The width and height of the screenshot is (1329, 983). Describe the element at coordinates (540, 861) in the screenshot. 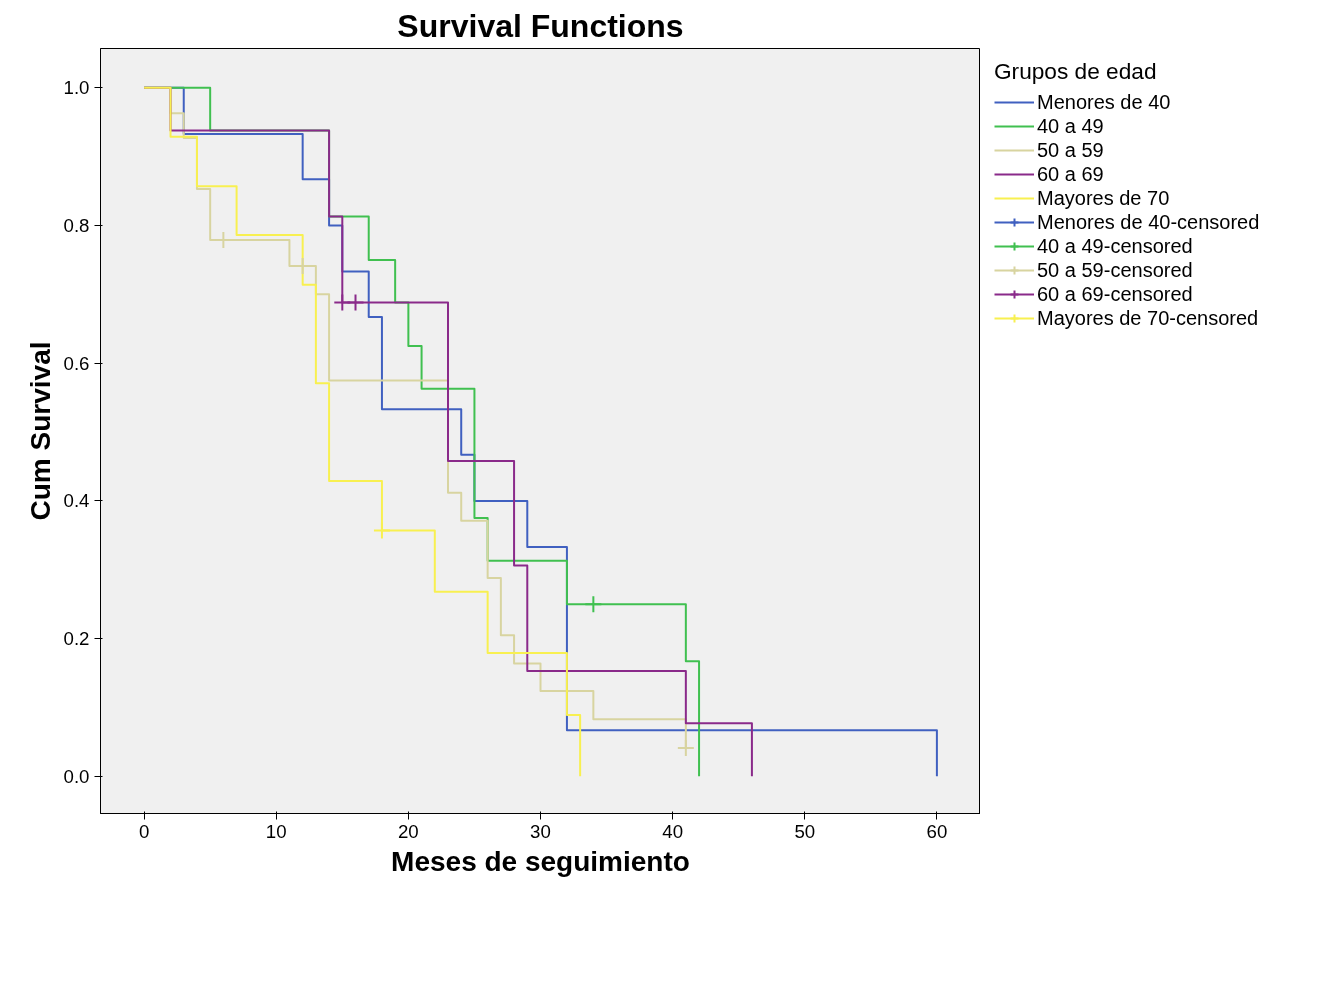

I see `x-axis-title: Meses de seguimiento` at that location.